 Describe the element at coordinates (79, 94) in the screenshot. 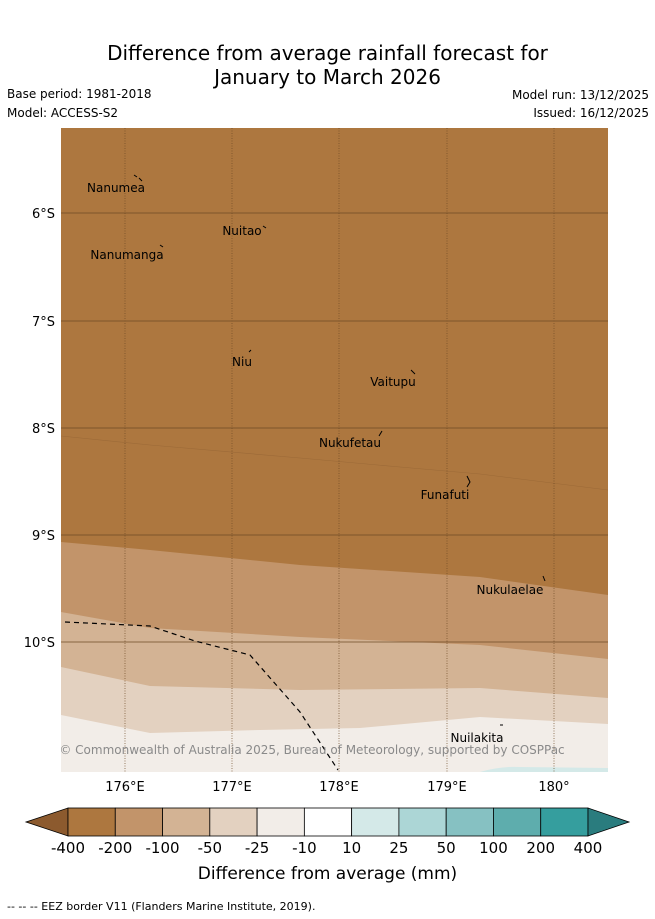

I see `base-period: Base period: 1981-2018` at that location.